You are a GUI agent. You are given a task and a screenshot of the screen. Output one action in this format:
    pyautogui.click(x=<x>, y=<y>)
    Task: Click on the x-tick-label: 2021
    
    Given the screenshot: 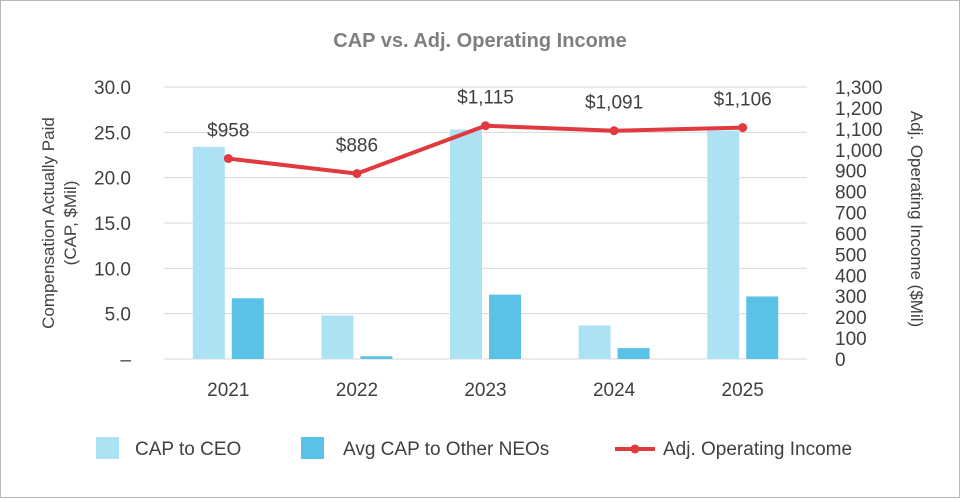 What is the action you would take?
    pyautogui.click(x=228, y=390)
    